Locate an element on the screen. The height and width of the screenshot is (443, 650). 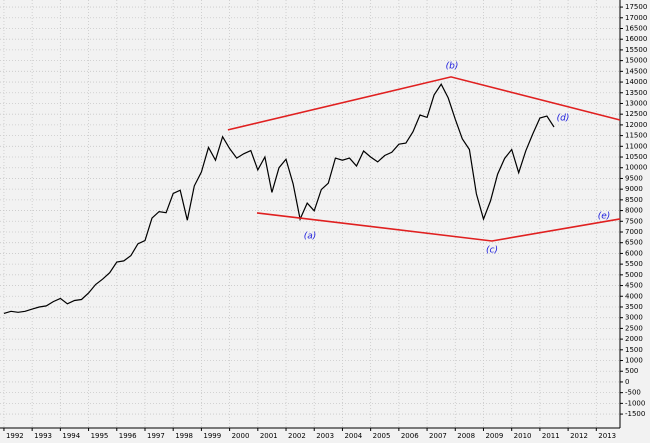
x-tick-label: 2004 is located at coordinates (353, 436).